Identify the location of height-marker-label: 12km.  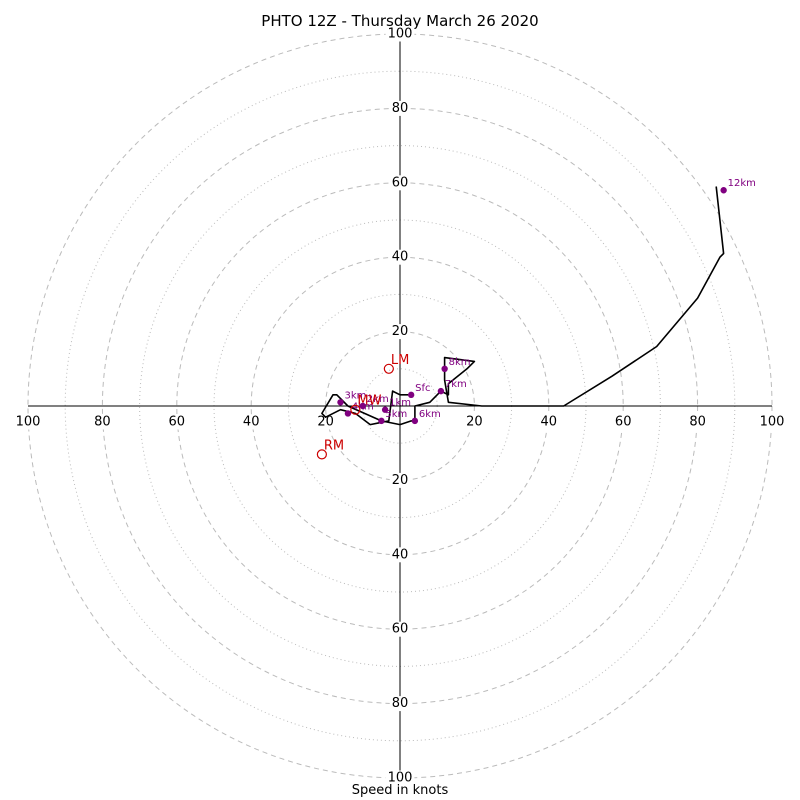
(742, 183).